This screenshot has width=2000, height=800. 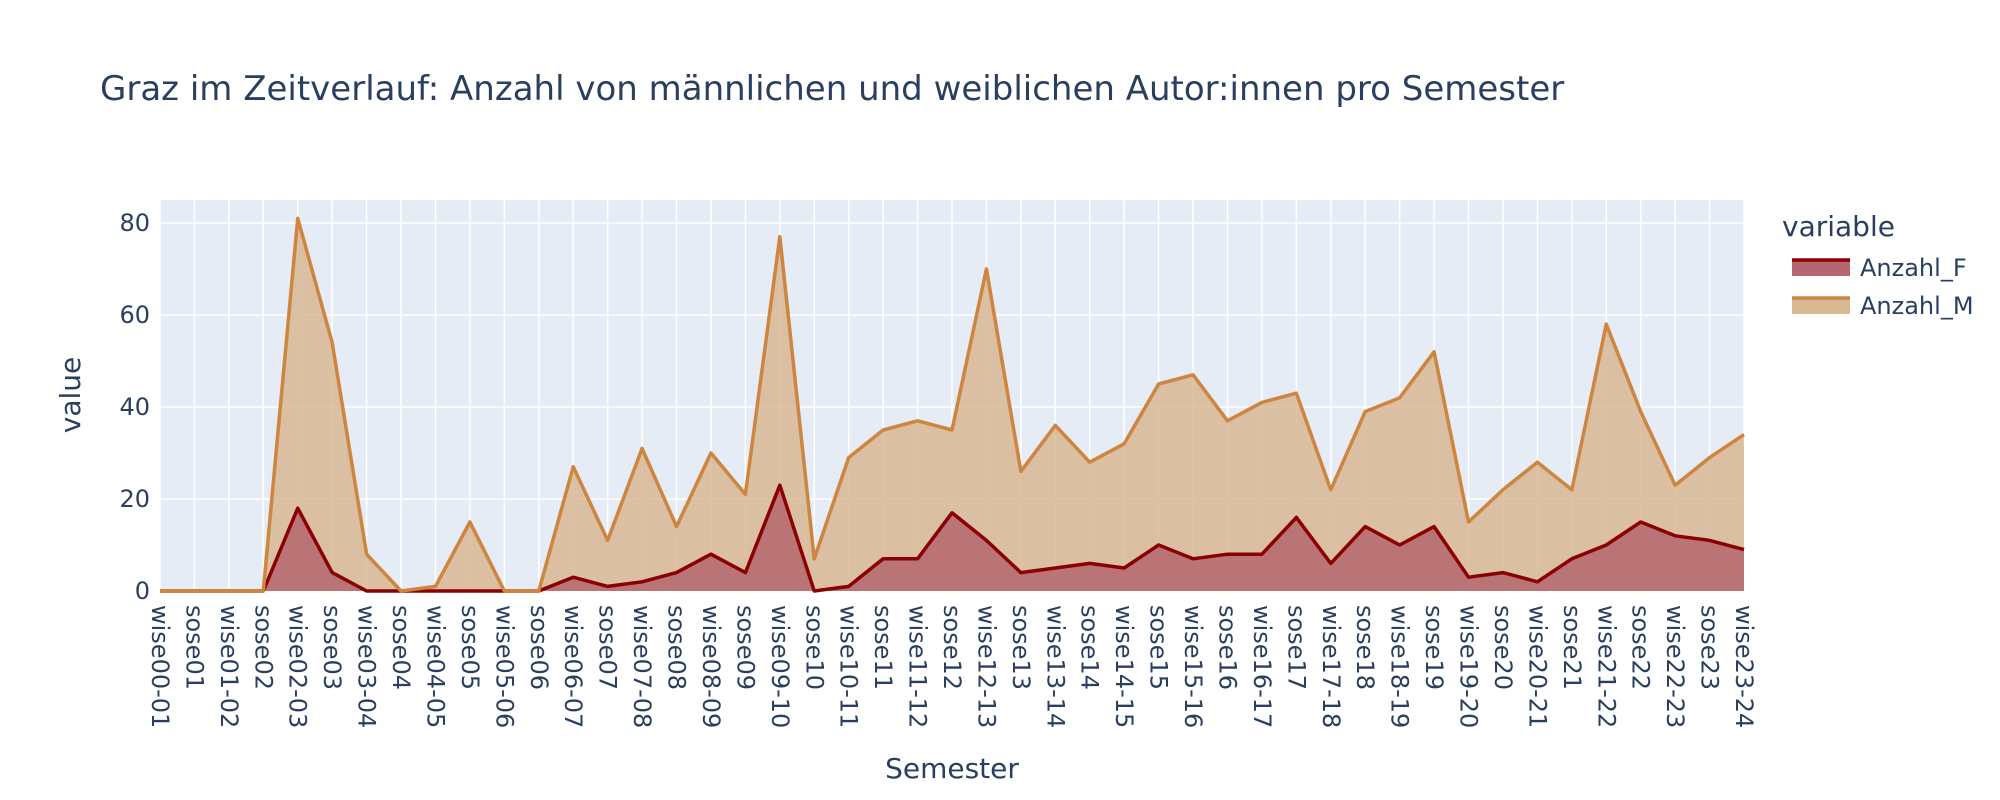 I want to click on x-tick-label: wise03-04, so click(x=367, y=666).